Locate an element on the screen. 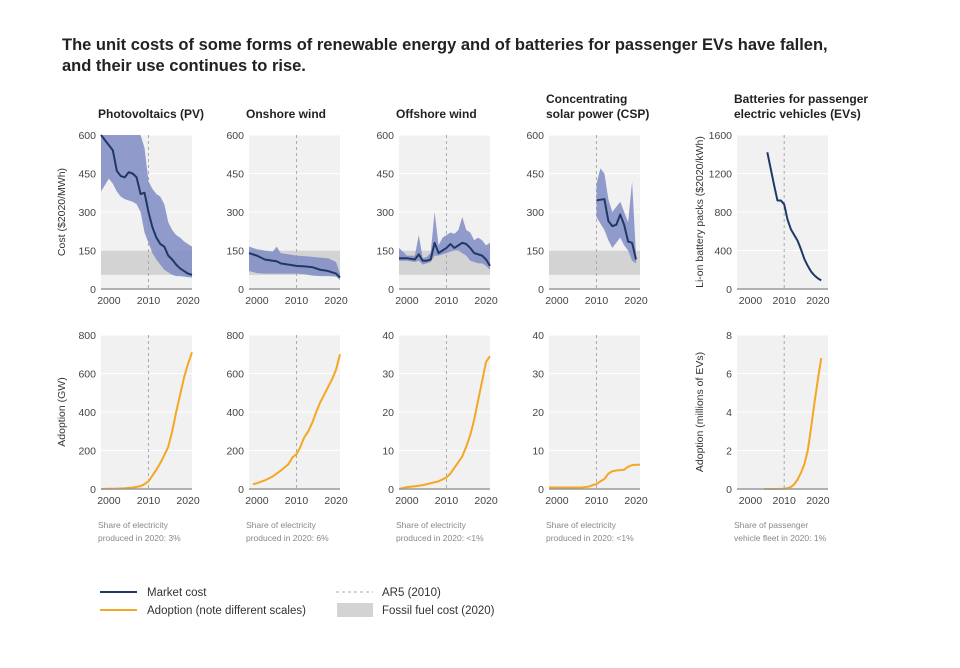 This screenshot has height=668, width=960. y-tick-label: 40 is located at coordinates (538, 336).